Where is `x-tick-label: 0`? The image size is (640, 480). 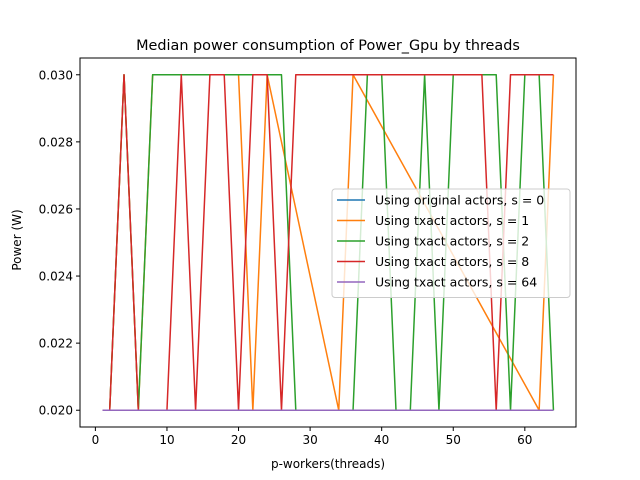 x-tick-label: 0 is located at coordinates (96, 440).